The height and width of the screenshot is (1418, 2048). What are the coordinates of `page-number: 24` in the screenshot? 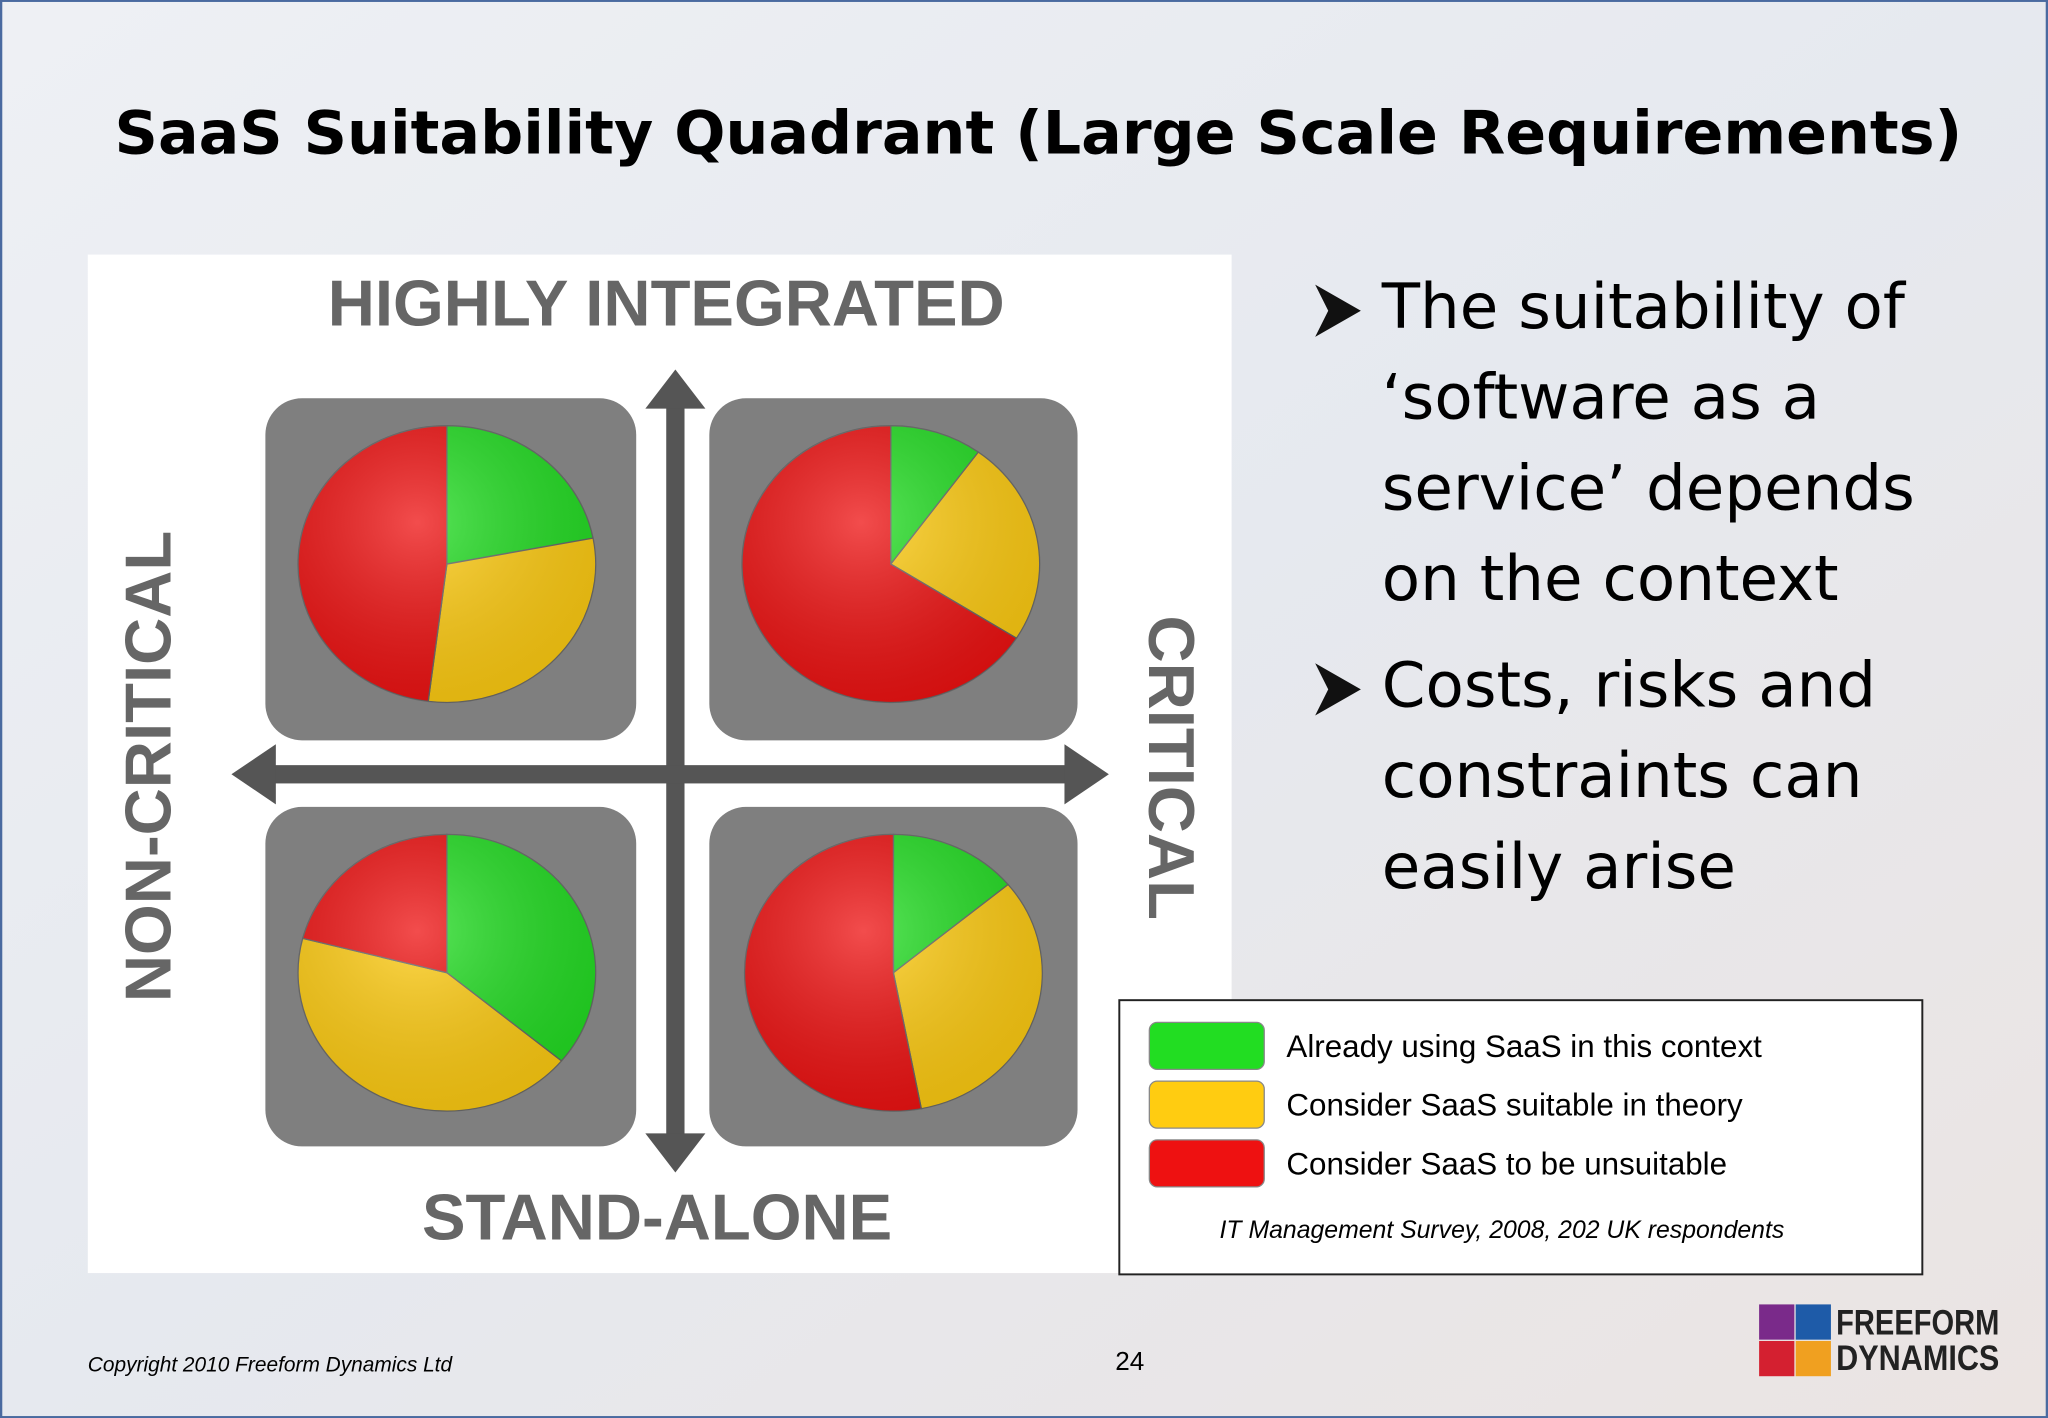 It's located at (1129, 1361).